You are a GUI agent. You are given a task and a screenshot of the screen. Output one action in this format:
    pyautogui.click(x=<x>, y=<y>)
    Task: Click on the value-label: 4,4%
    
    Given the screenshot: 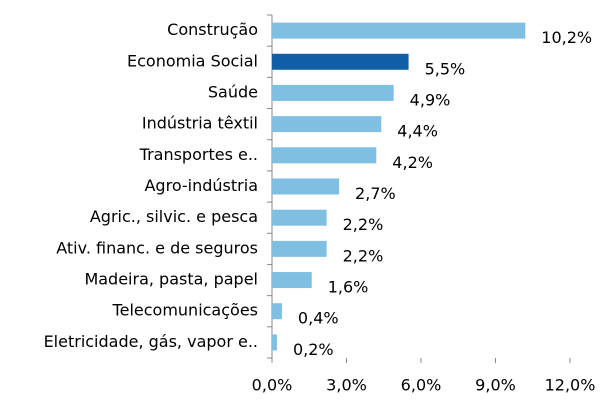 What is the action you would take?
    pyautogui.click(x=417, y=131)
    